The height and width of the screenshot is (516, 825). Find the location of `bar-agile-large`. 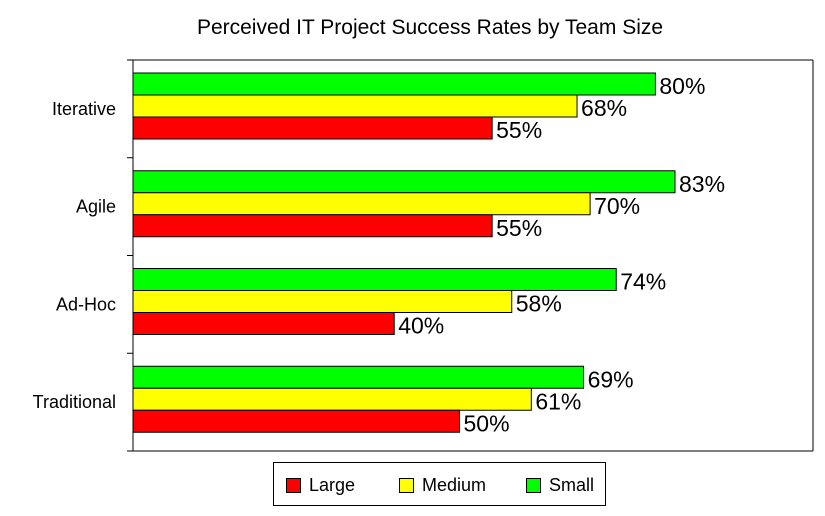

bar-agile-large is located at coordinates (312, 226).